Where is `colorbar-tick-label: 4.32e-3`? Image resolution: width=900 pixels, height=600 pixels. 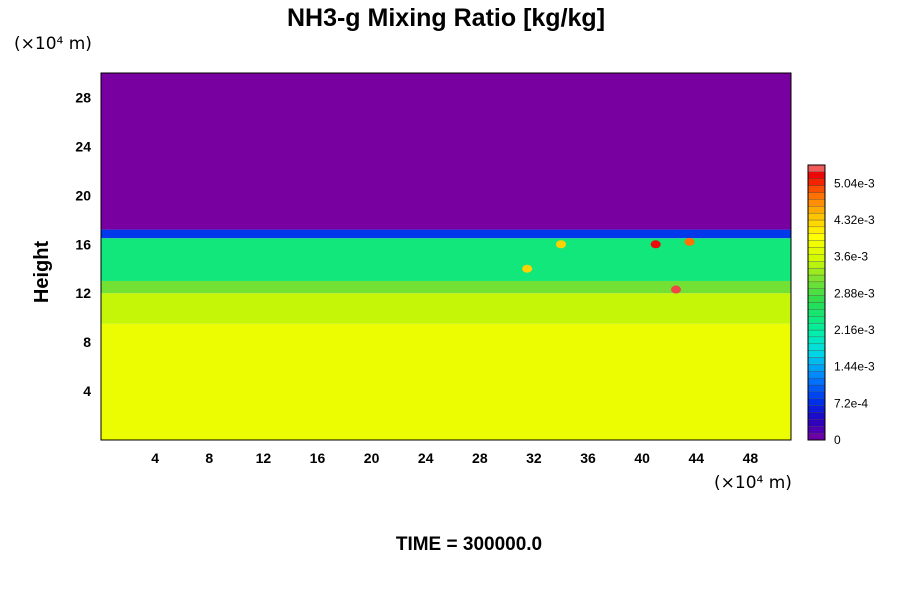
colorbar-tick-label: 4.32e-3 is located at coordinates (854, 220).